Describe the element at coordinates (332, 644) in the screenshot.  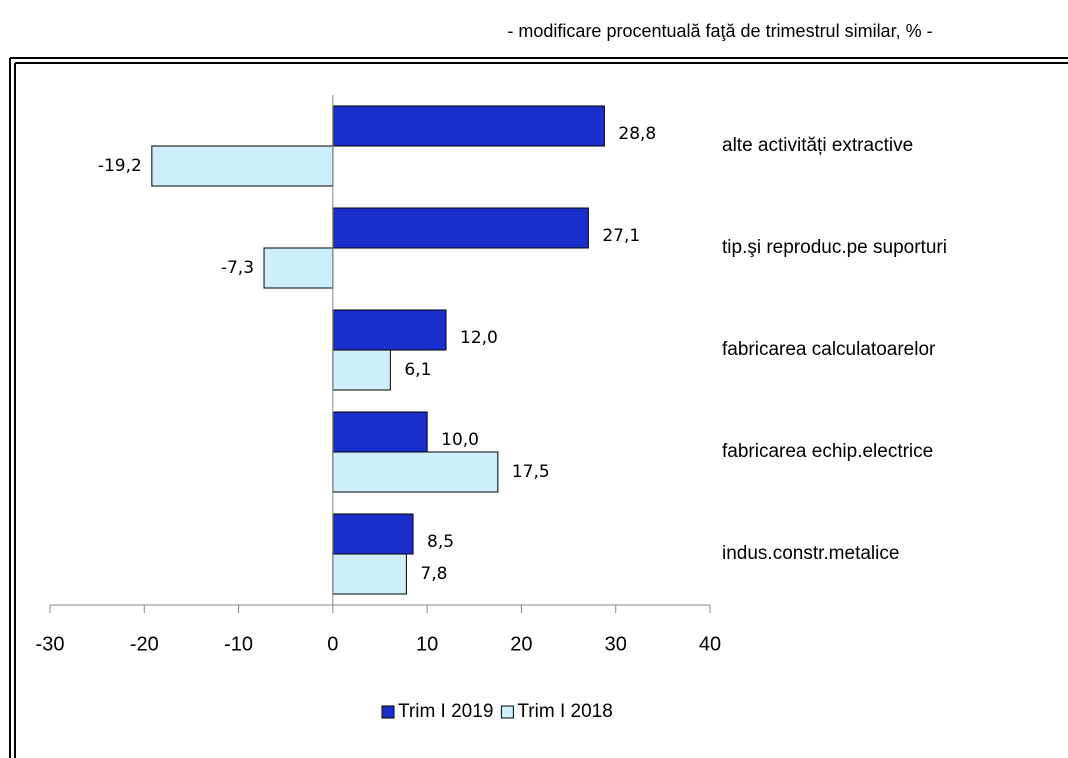
I see `x-tick-label: 0` at that location.